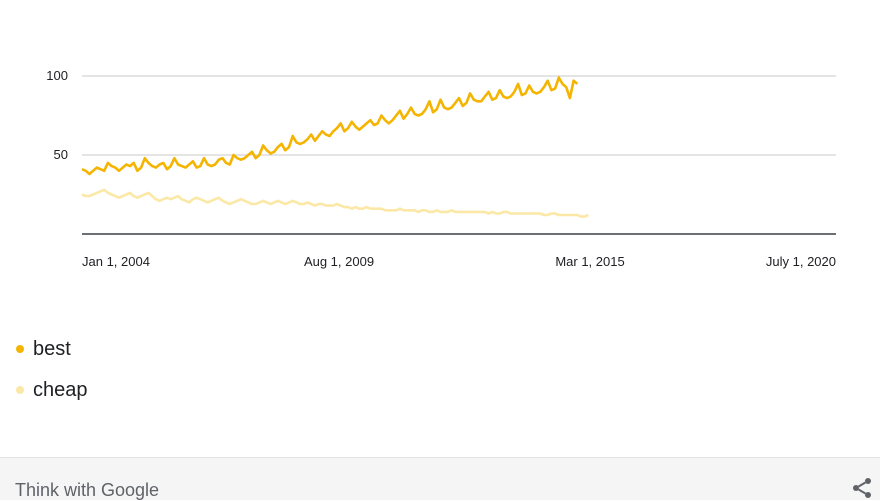 The image size is (880, 501). Describe the element at coordinates (330, 126) in the screenshot. I see `series-line-best` at that location.